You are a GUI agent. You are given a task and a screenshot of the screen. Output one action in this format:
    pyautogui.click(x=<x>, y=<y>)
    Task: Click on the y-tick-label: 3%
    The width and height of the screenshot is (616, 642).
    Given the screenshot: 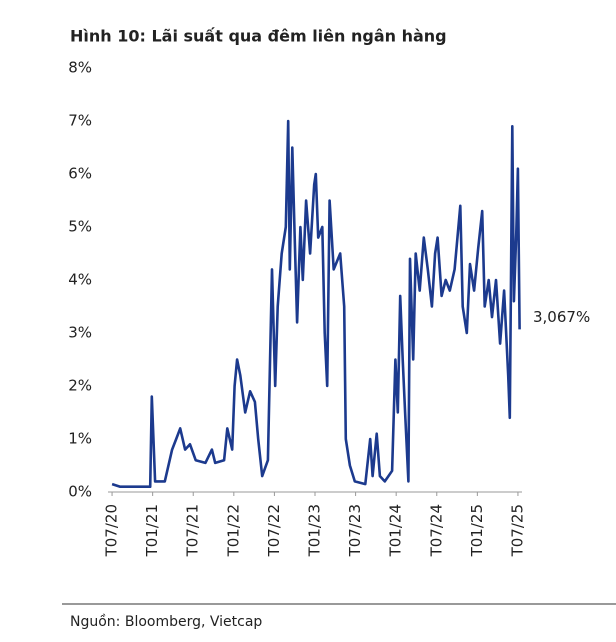 What is the action you would take?
    pyautogui.click(x=80, y=333)
    